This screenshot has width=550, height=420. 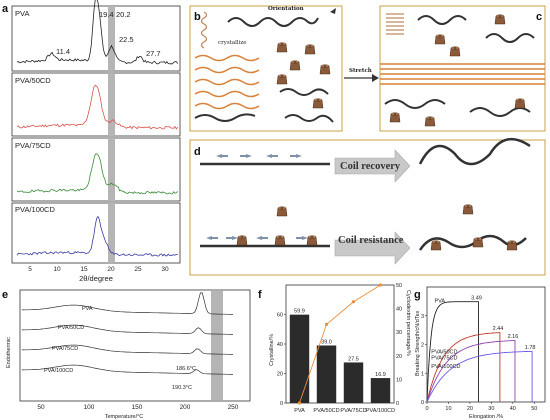 What do you see at coordinates (89, 407) in the screenshot?
I see `dsc-tick-label: 100` at bounding box center [89, 407].